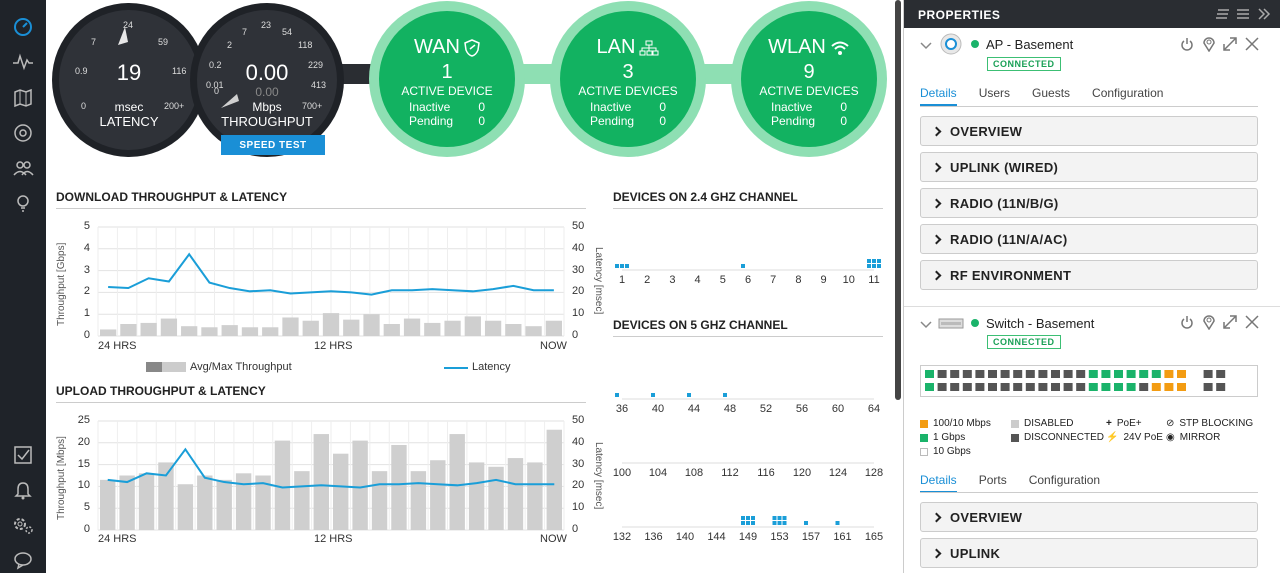 The height and width of the screenshot is (573, 1280). I want to click on map-icon, so click(23, 98).